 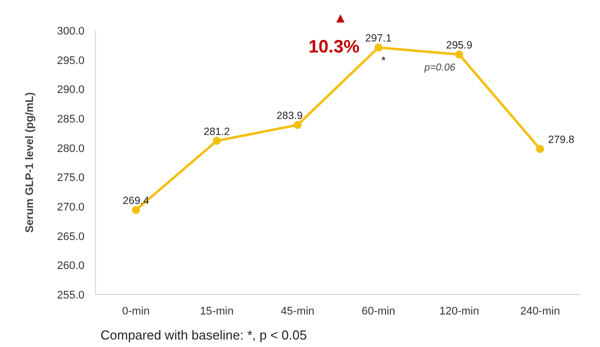 What do you see at coordinates (217, 312) in the screenshot?
I see `x-tick-label: 15-min` at bounding box center [217, 312].